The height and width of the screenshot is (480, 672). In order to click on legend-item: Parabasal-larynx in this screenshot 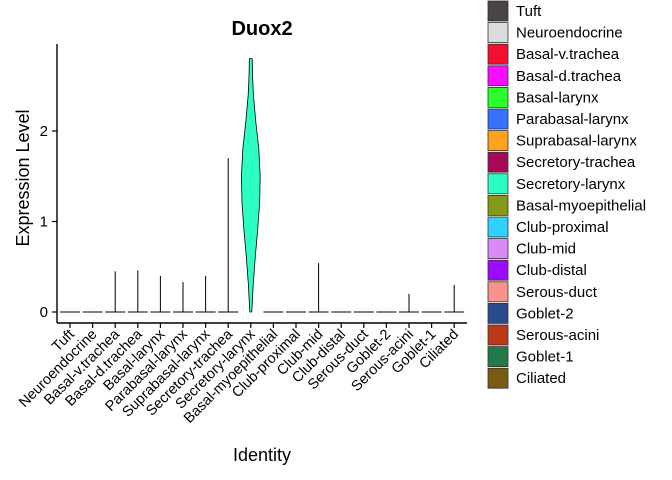, I will do `click(558, 119)`.